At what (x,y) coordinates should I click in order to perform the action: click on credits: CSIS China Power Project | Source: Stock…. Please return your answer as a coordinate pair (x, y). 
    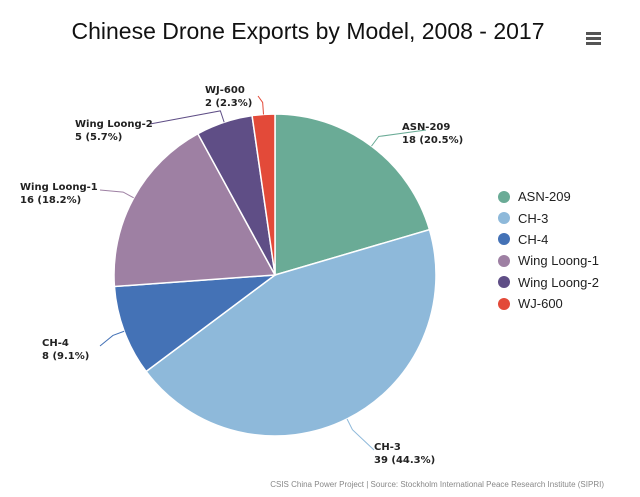
    Looking at the image, I should click on (437, 484).